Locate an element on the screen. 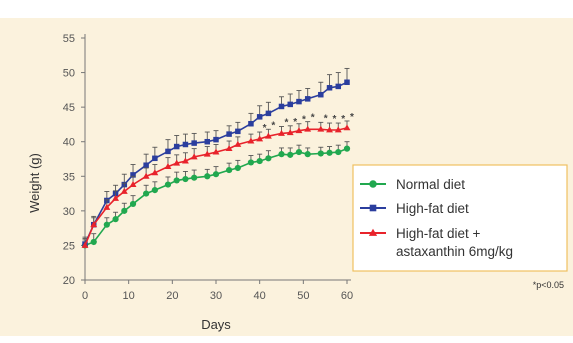 This screenshot has height=343, width=573. legend-entry-high-fat-diet: High-fat diet is located at coordinates (414, 208).